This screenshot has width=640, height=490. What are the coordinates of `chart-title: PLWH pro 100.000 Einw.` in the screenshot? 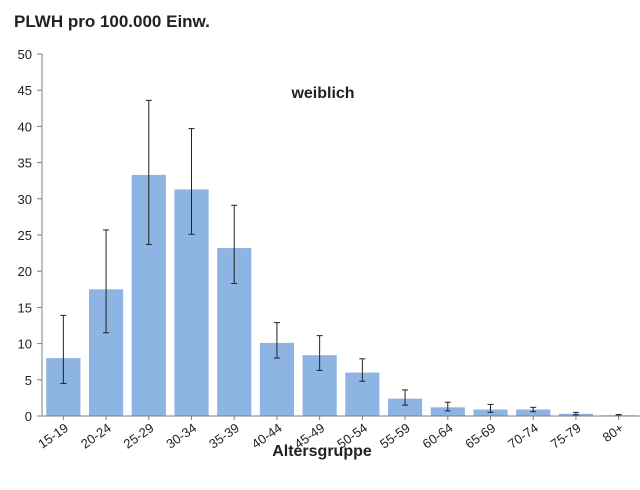 It's located at (112, 21).